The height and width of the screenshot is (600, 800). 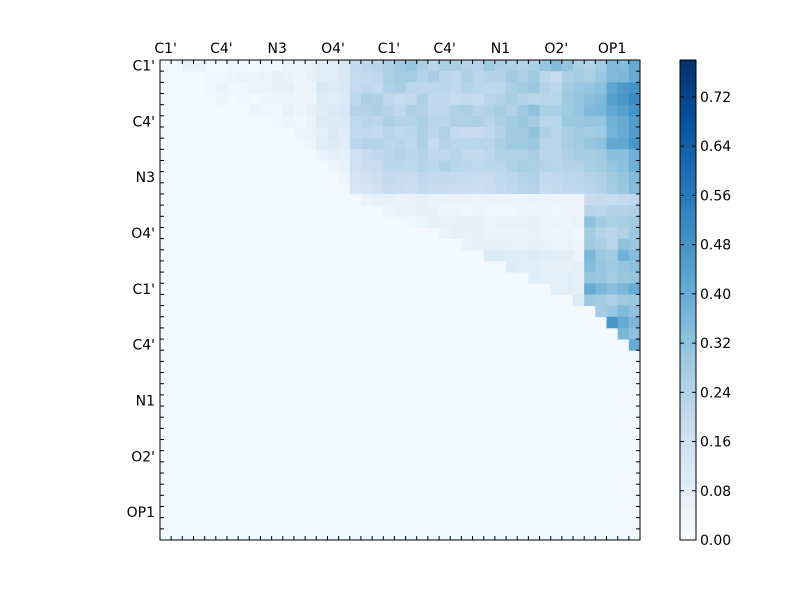 I want to click on y-tick-label: OP1, so click(x=141, y=513).